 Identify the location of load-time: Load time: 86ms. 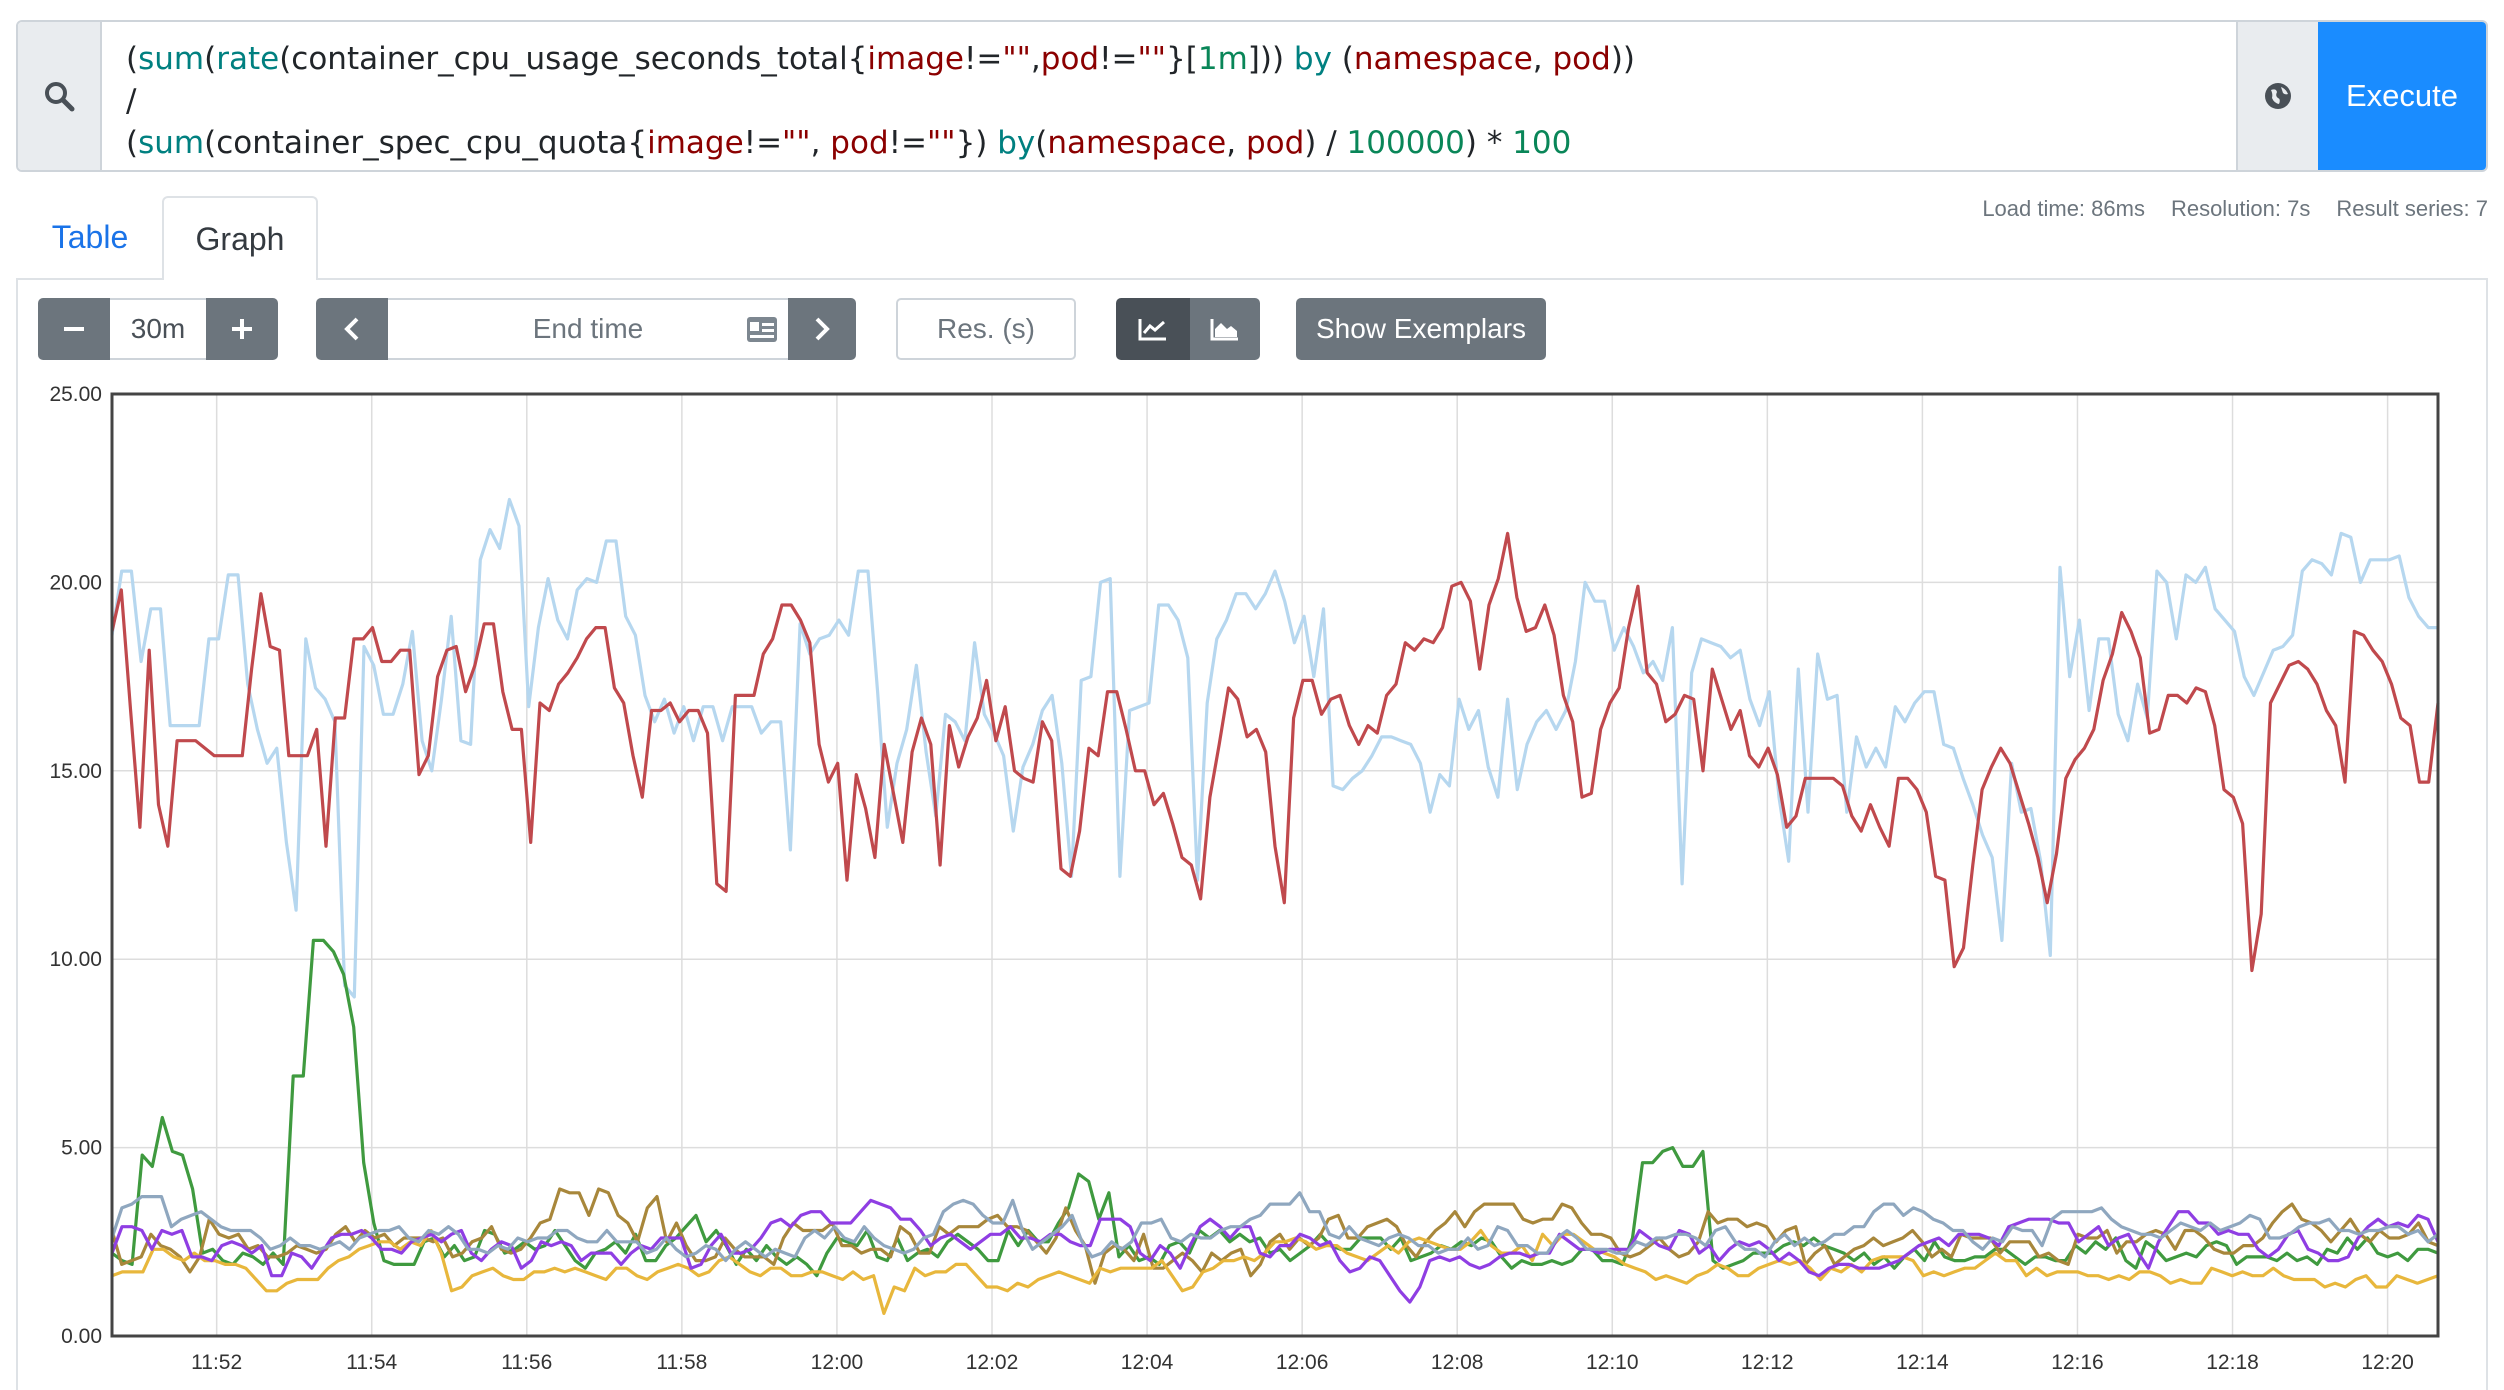
(2063, 208).